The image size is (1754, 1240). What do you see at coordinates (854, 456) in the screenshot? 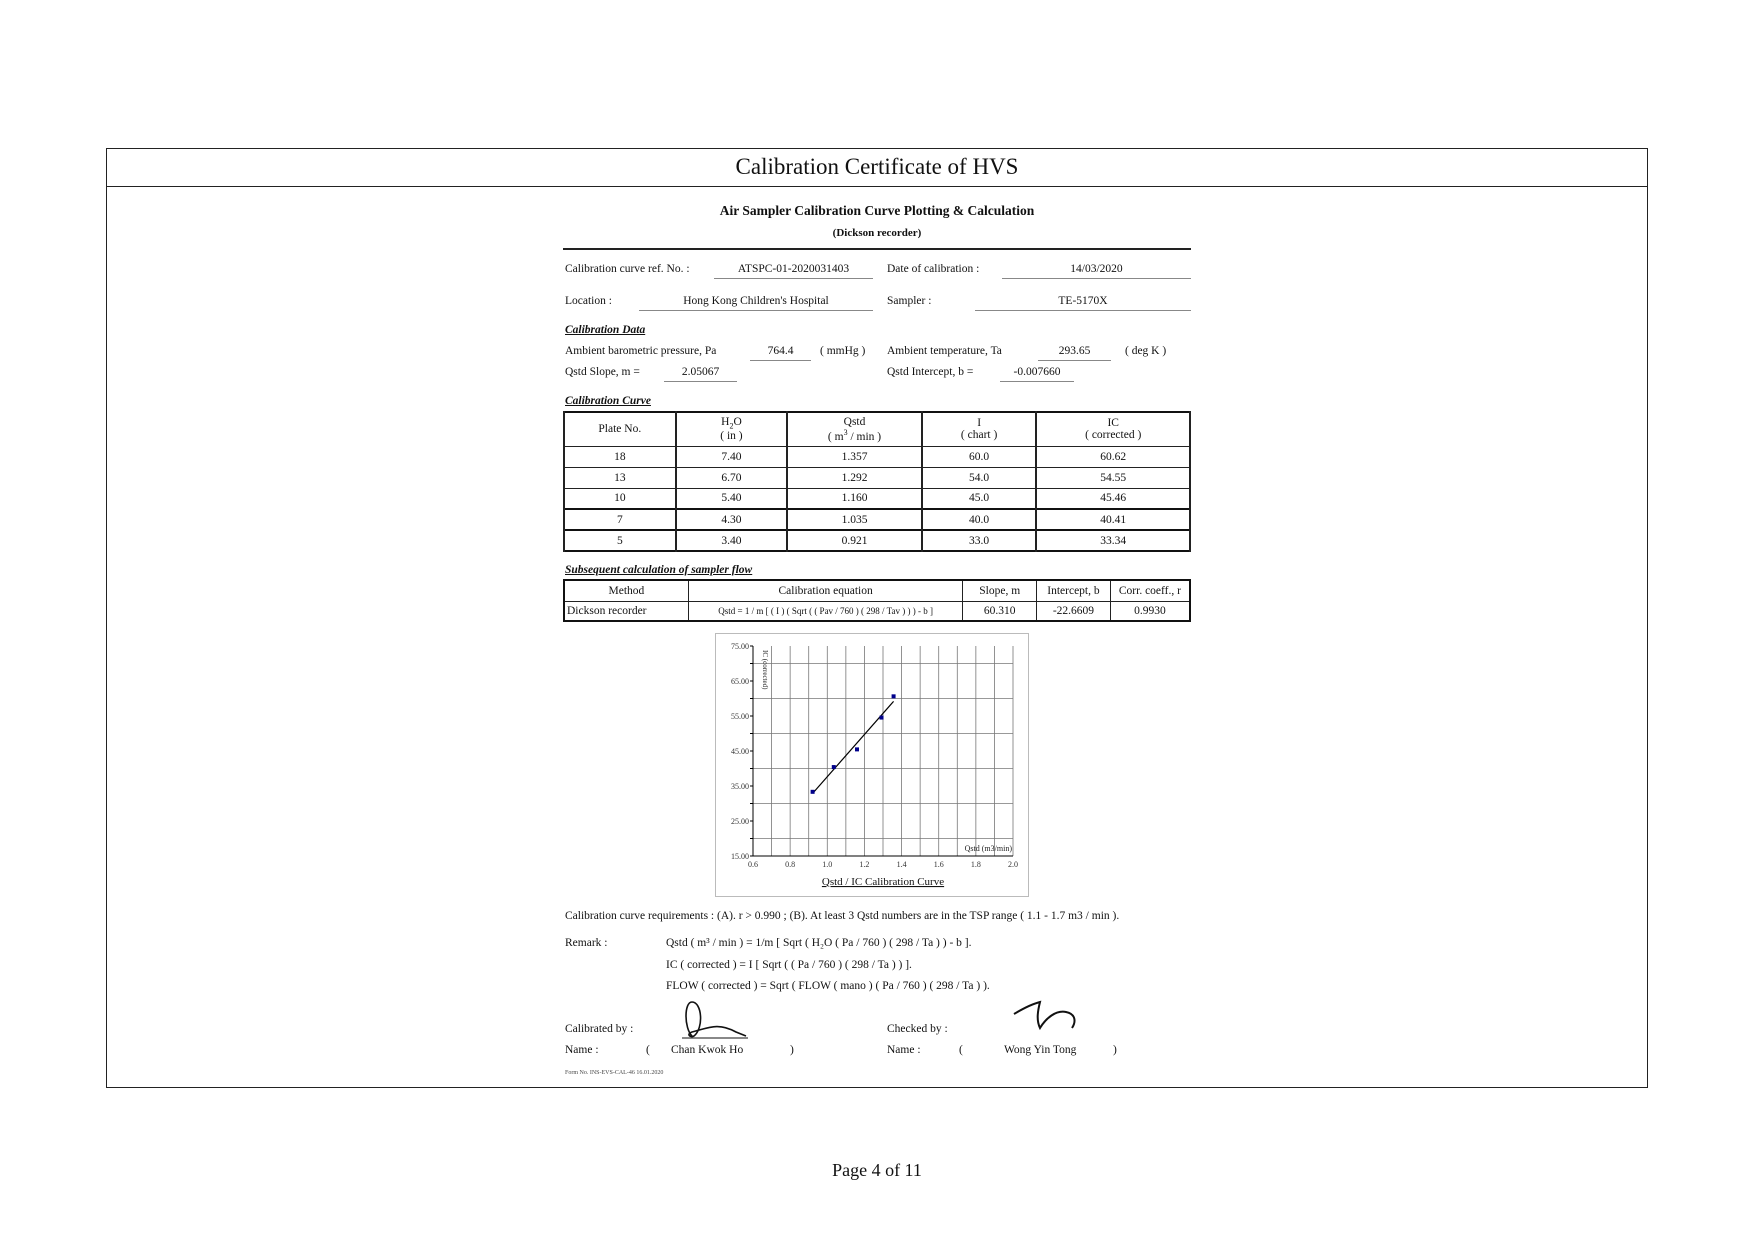
I see `table-cell: 1.357` at bounding box center [854, 456].